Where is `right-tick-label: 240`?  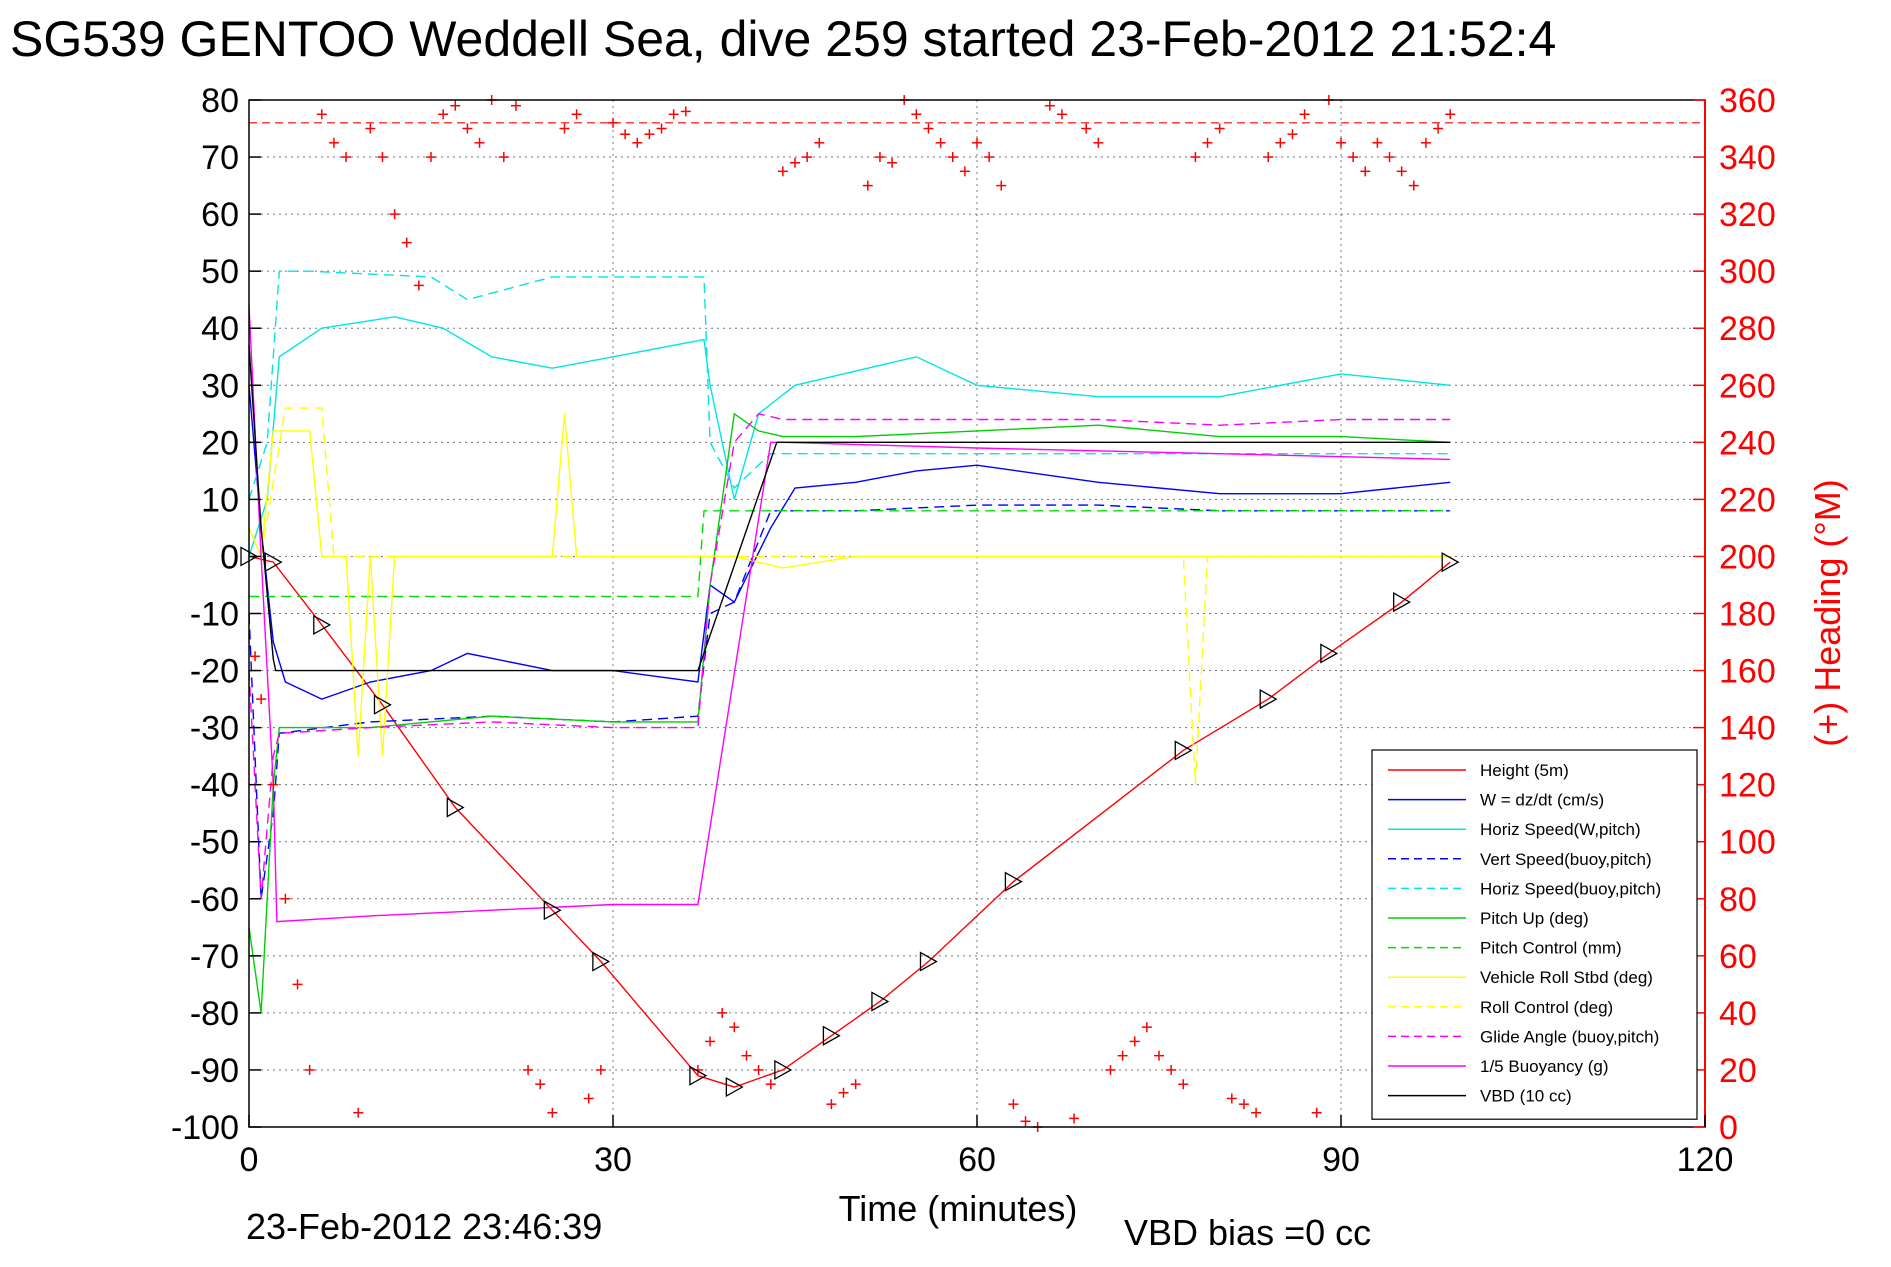 right-tick-label: 240 is located at coordinates (1747, 443).